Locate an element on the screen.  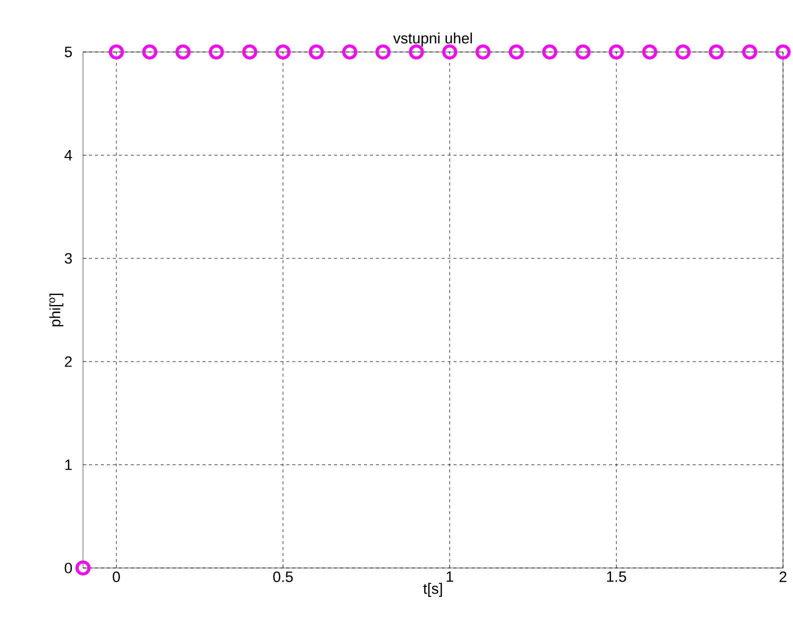
y-tick-label: 4 is located at coordinates (68, 155).